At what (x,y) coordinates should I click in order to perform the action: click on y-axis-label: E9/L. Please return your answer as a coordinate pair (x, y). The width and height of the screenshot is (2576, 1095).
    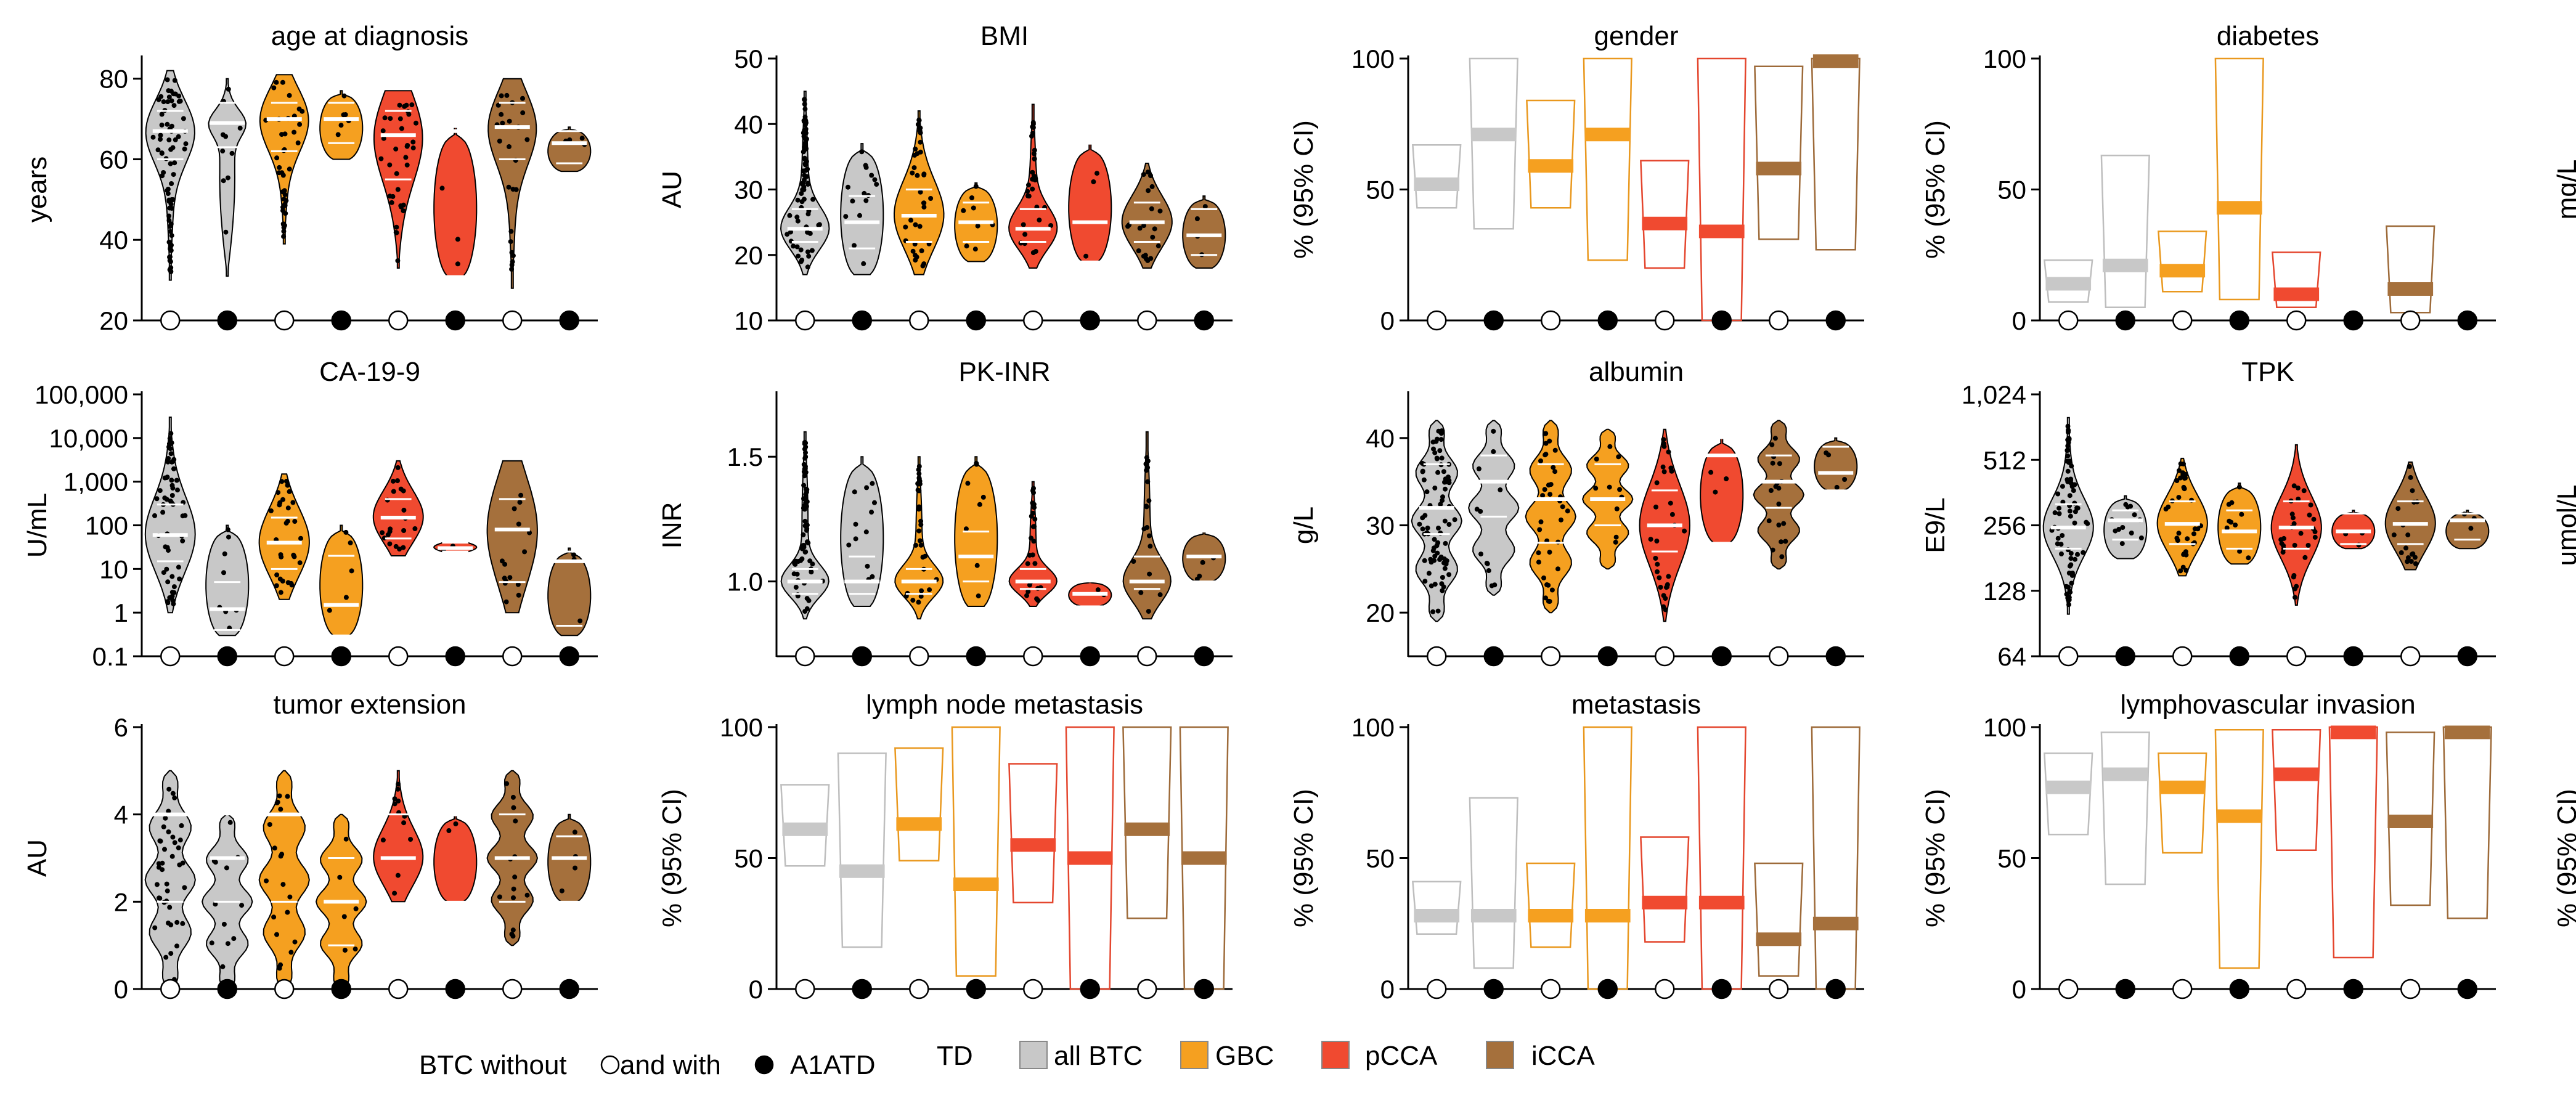
    Looking at the image, I should click on (1935, 525).